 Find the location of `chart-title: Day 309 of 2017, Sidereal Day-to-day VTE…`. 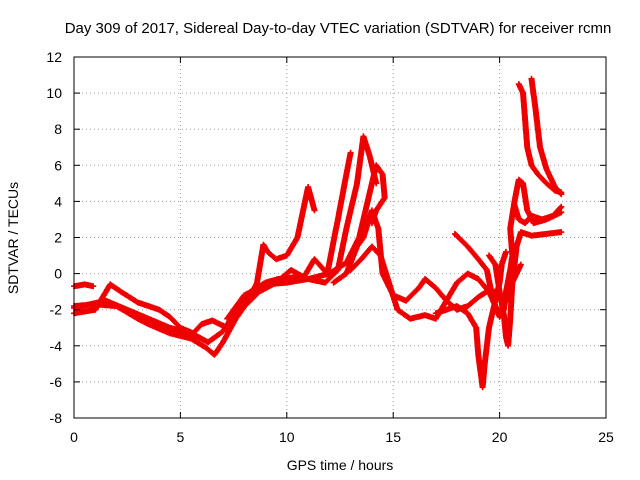

chart-title: Day 309 of 2017, Sidereal Day-to-day VTE… is located at coordinates (338, 28).